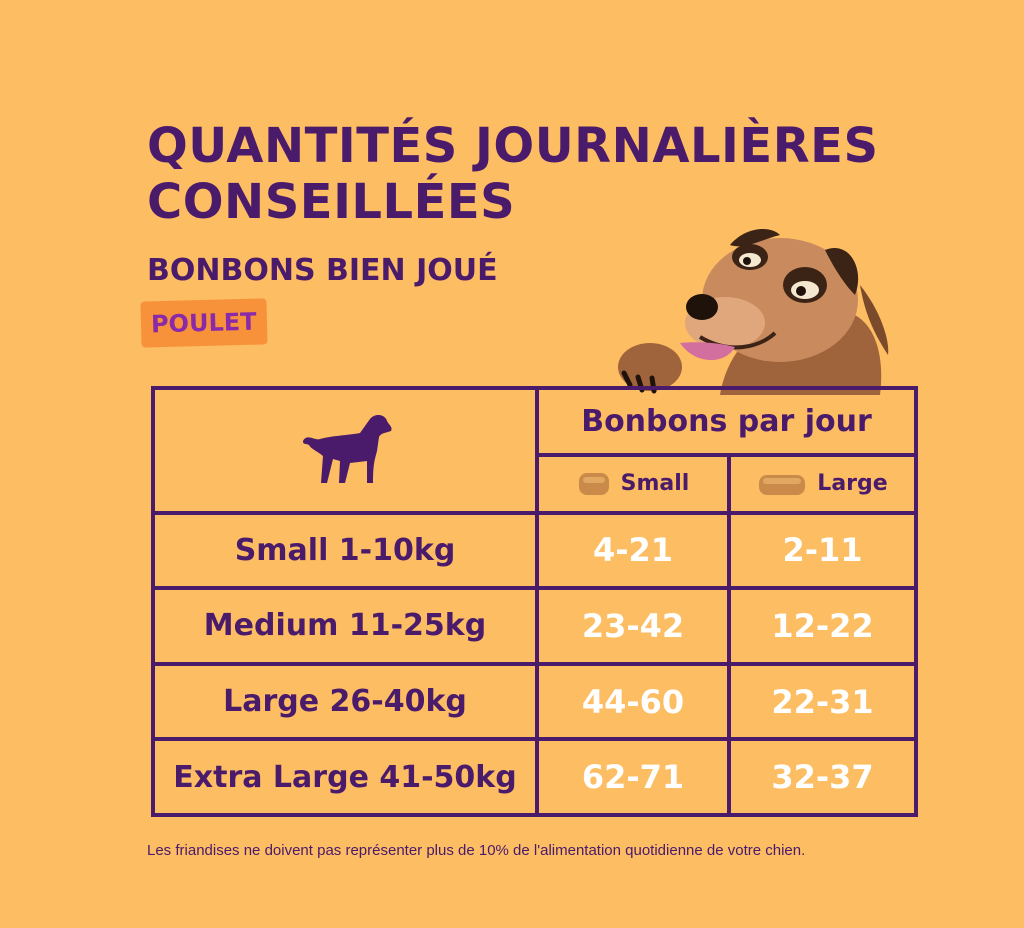 This screenshot has height=928, width=1024. I want to click on large-treat-column-header: Large, so click(822, 484).